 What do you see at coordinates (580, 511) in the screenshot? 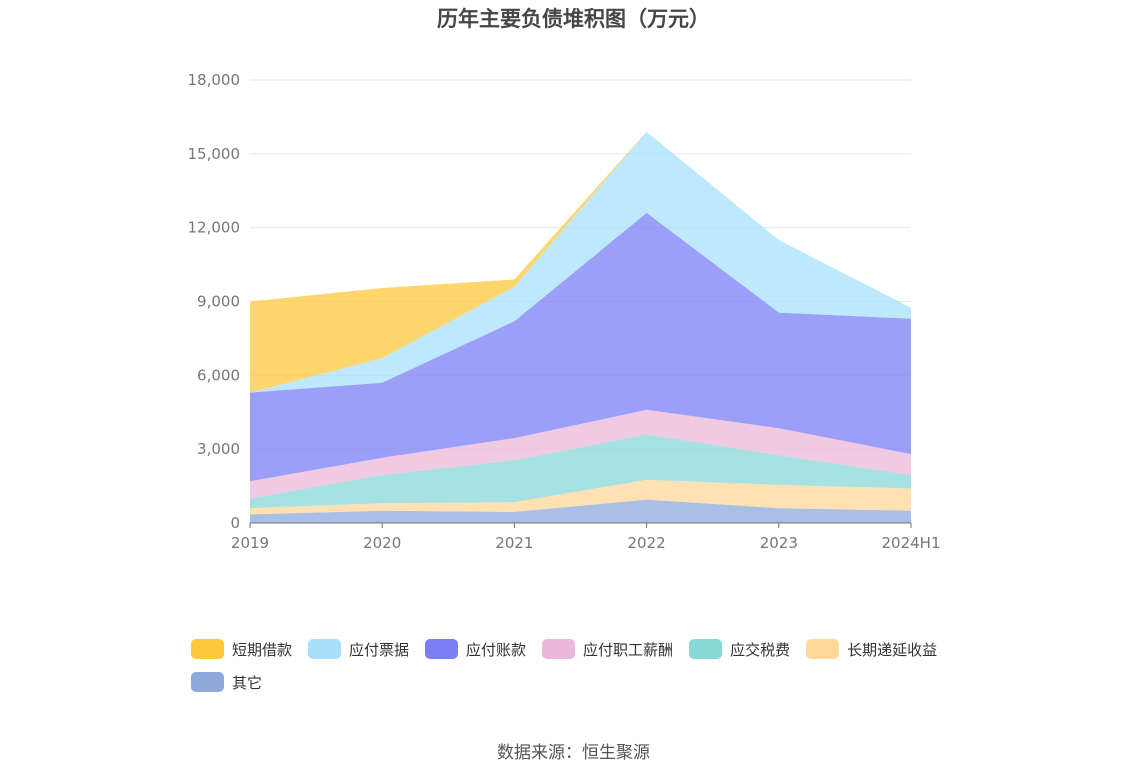
I see `area-其它` at bounding box center [580, 511].